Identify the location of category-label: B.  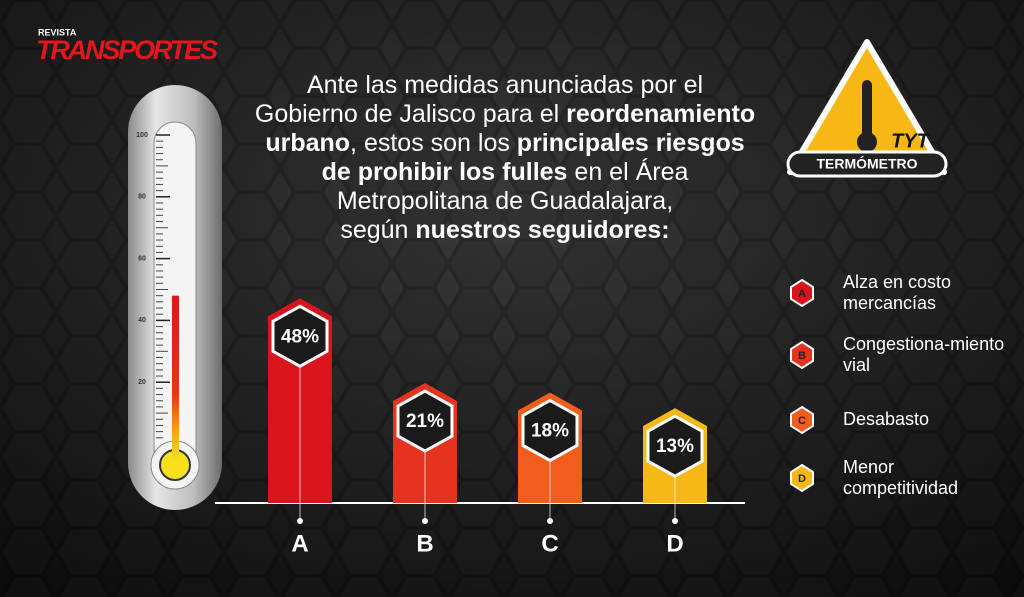
(424, 543).